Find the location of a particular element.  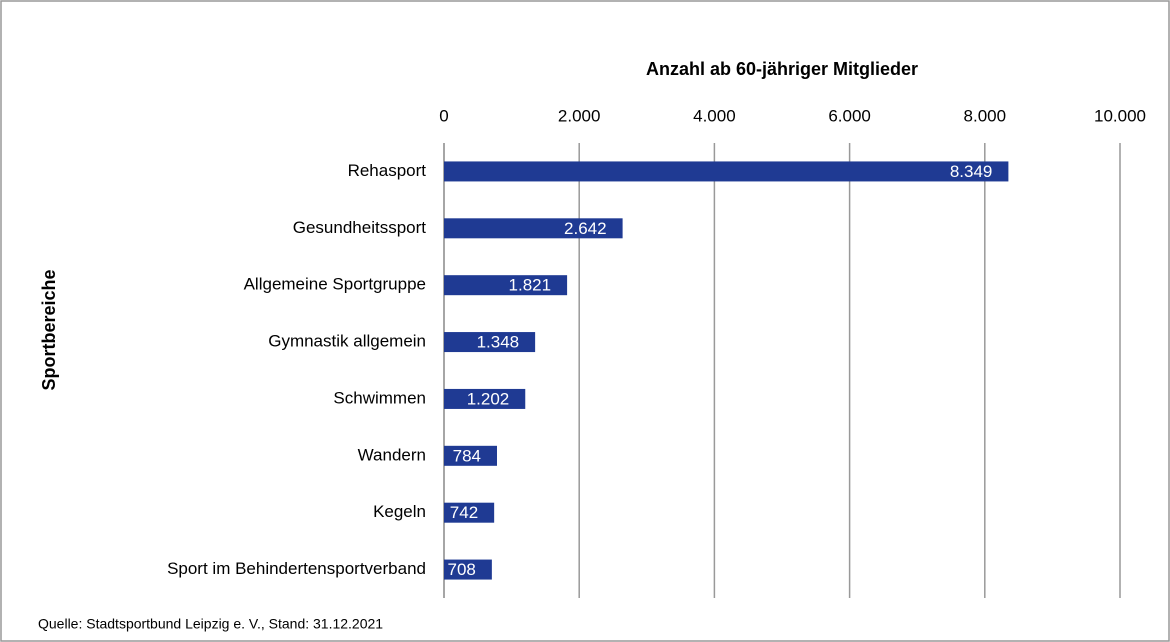

x-tick-label: 2.000 is located at coordinates (579, 115).